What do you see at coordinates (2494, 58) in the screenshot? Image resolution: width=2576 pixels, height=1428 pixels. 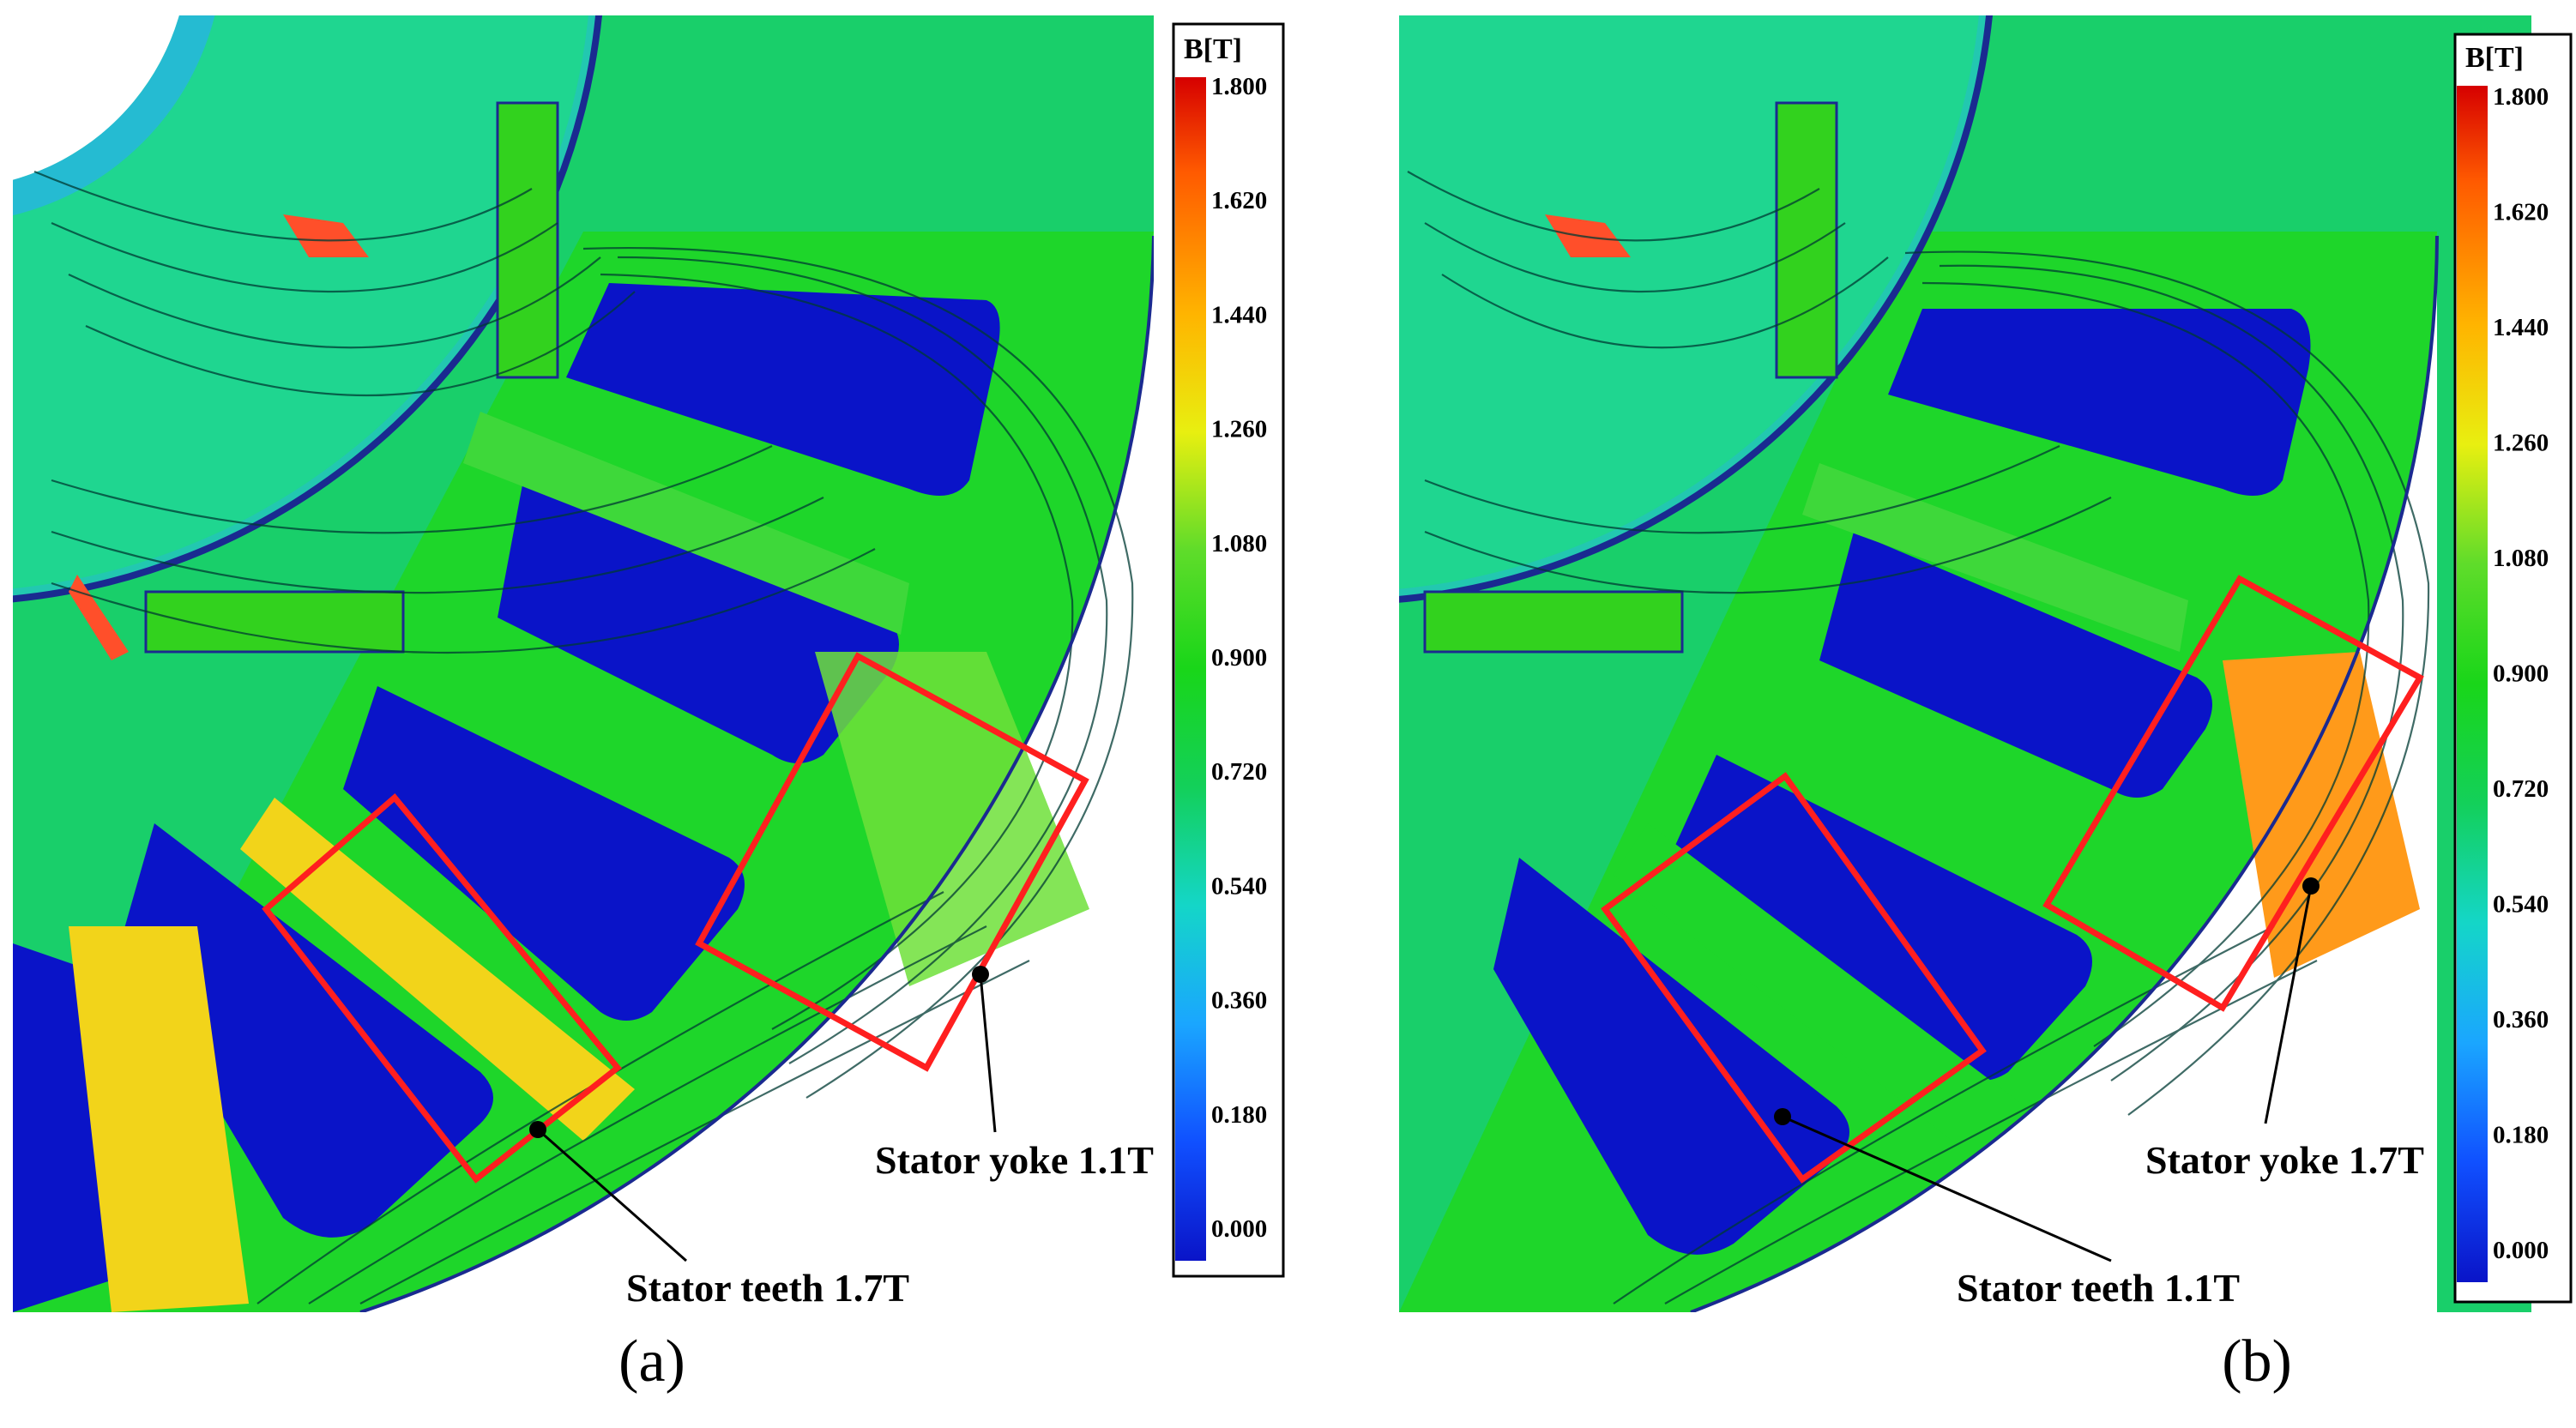 I see `colorbar-title-b: B[T]` at bounding box center [2494, 58].